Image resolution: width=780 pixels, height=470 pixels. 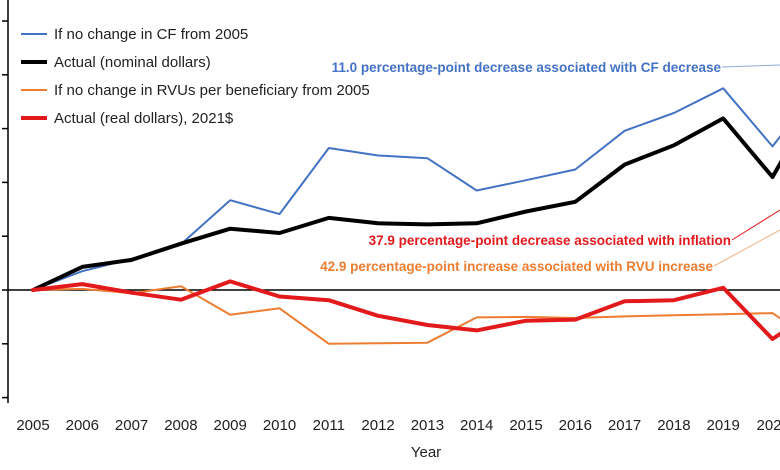 What do you see at coordinates (32, 425) in the screenshot?
I see `x-tick-label: 2005` at bounding box center [32, 425].